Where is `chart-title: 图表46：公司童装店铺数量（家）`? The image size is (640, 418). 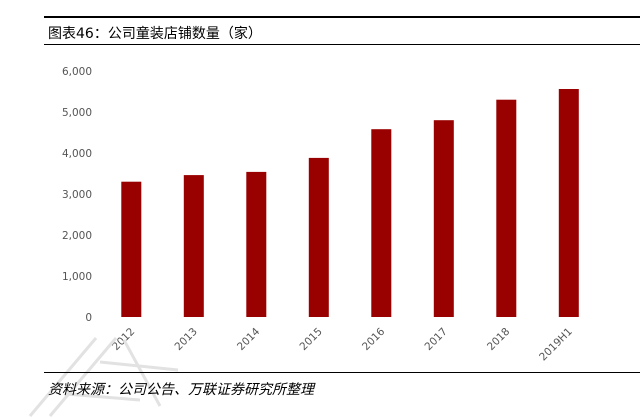
chart-title: 图表46：公司童装店铺数量（家） is located at coordinates (155, 34).